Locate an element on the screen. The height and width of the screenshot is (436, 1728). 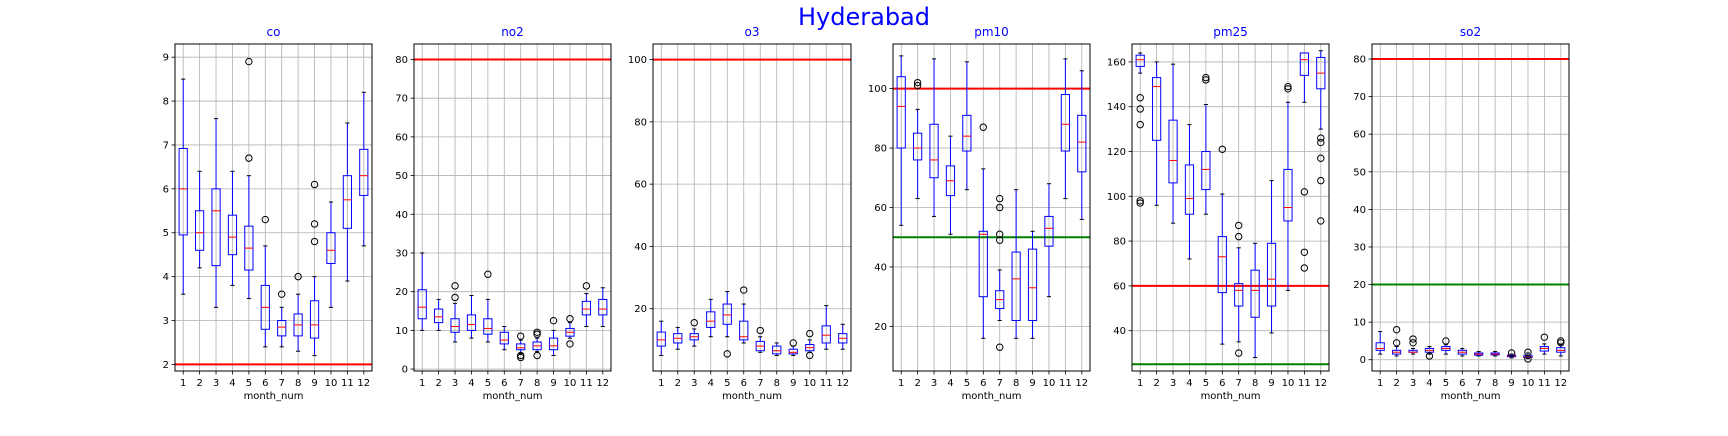
y-tick-label: 30 is located at coordinates (1359, 247).